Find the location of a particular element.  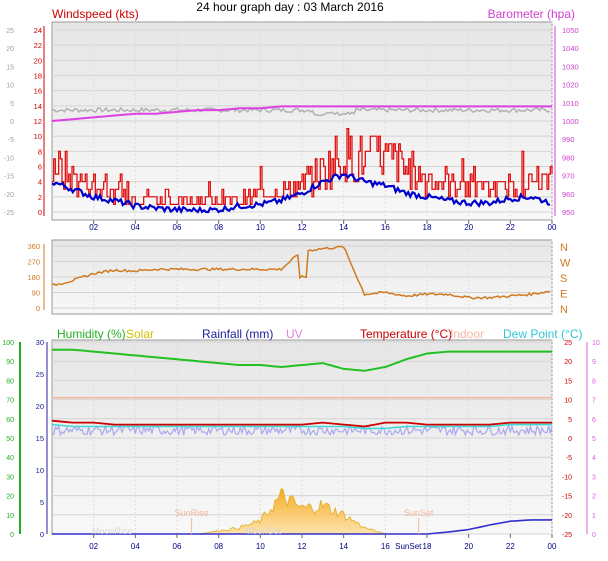

y-tick-temperature: -15 is located at coordinates (567, 497).